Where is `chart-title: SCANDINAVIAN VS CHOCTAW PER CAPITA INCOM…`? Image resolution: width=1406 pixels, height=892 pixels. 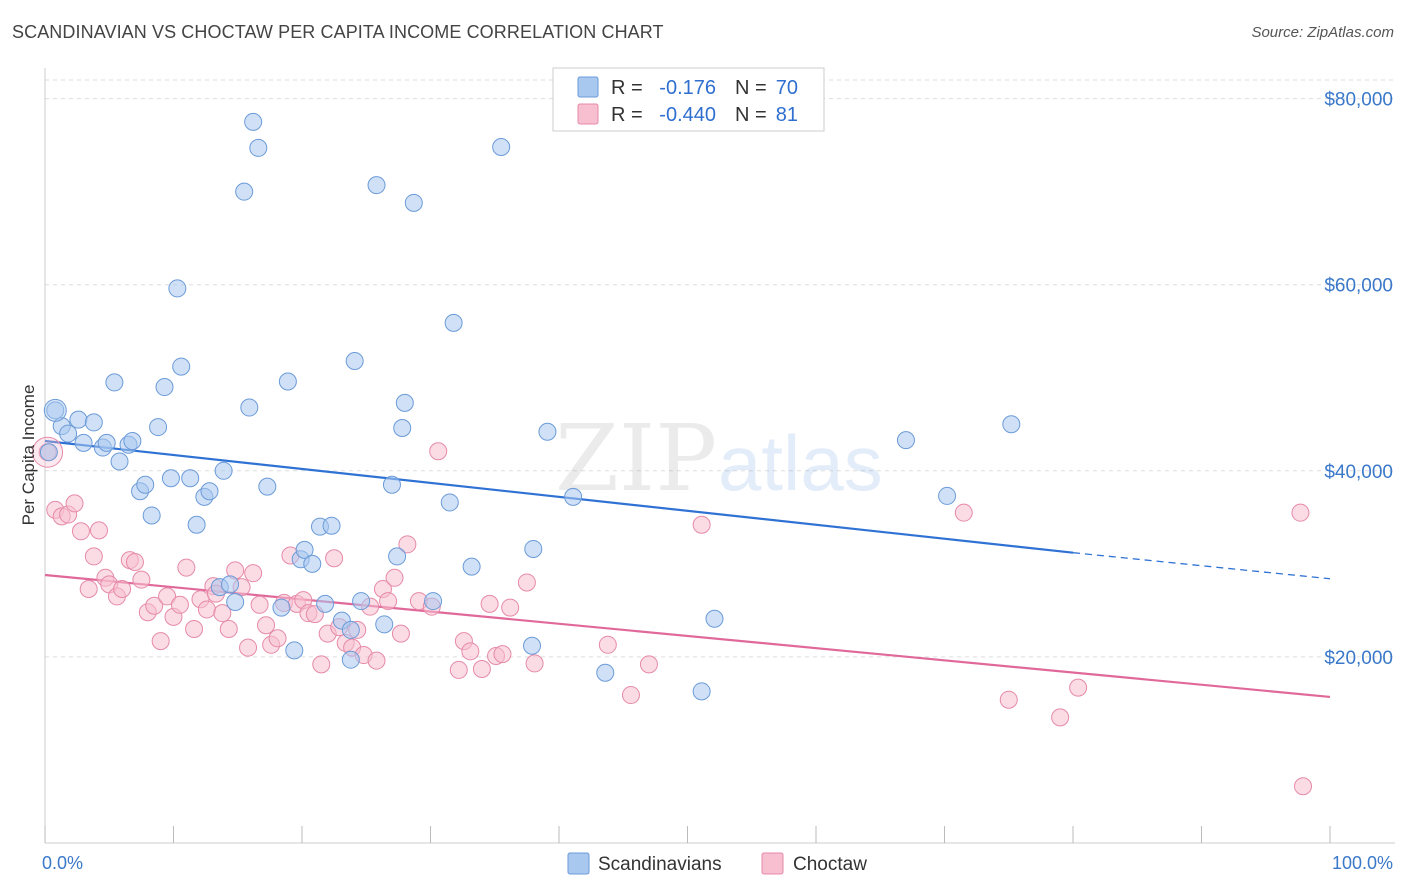 chart-title: SCANDINAVIAN VS CHOCTAW PER CAPITA INCOM… is located at coordinates (338, 32).